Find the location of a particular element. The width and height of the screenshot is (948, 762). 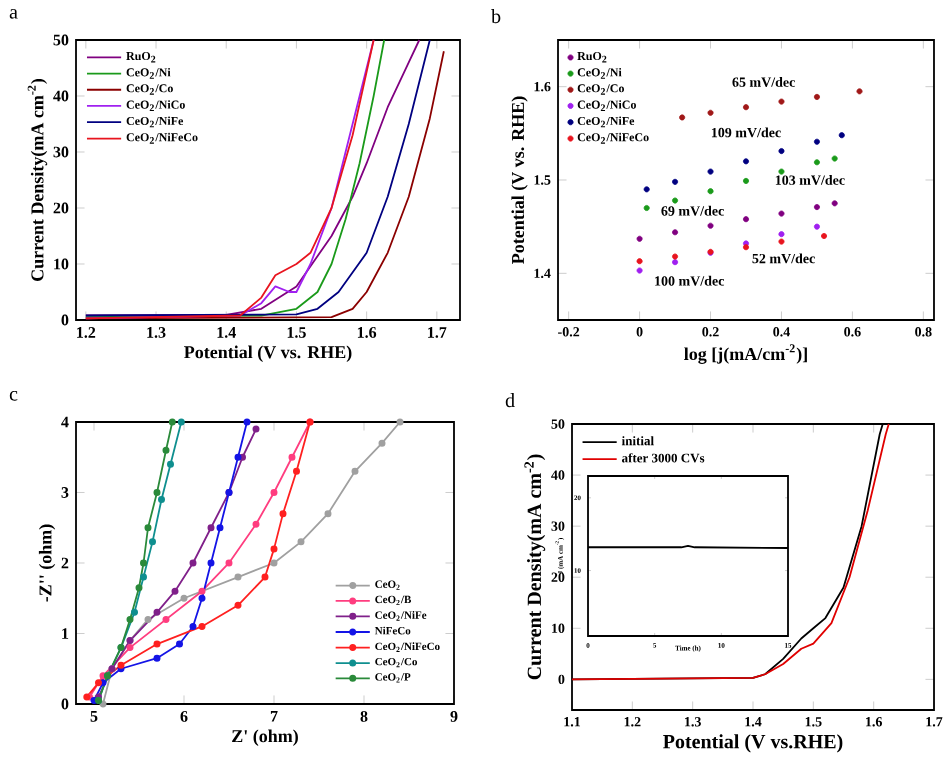

y-tick-label: 40 is located at coordinates (61, 96).